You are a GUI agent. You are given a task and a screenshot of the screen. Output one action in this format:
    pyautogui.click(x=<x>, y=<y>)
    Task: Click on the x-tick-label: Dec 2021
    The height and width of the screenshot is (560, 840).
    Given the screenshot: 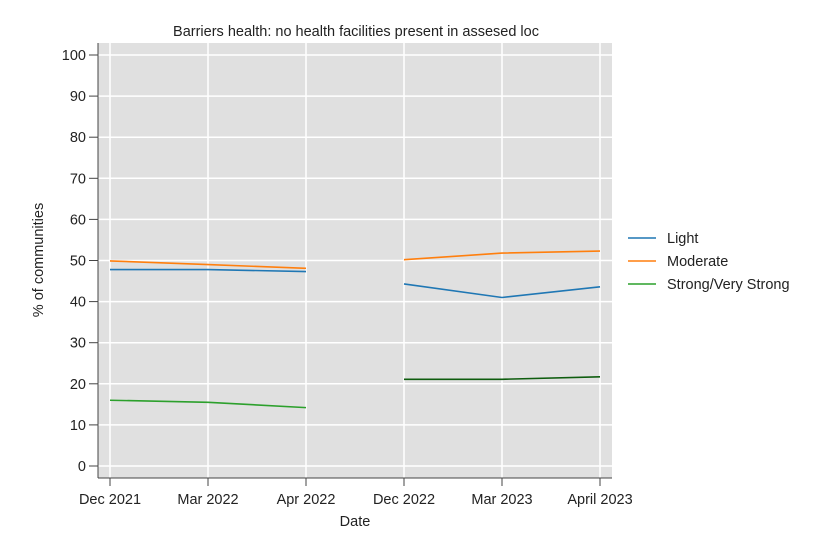 What is the action you would take?
    pyautogui.click(x=110, y=500)
    